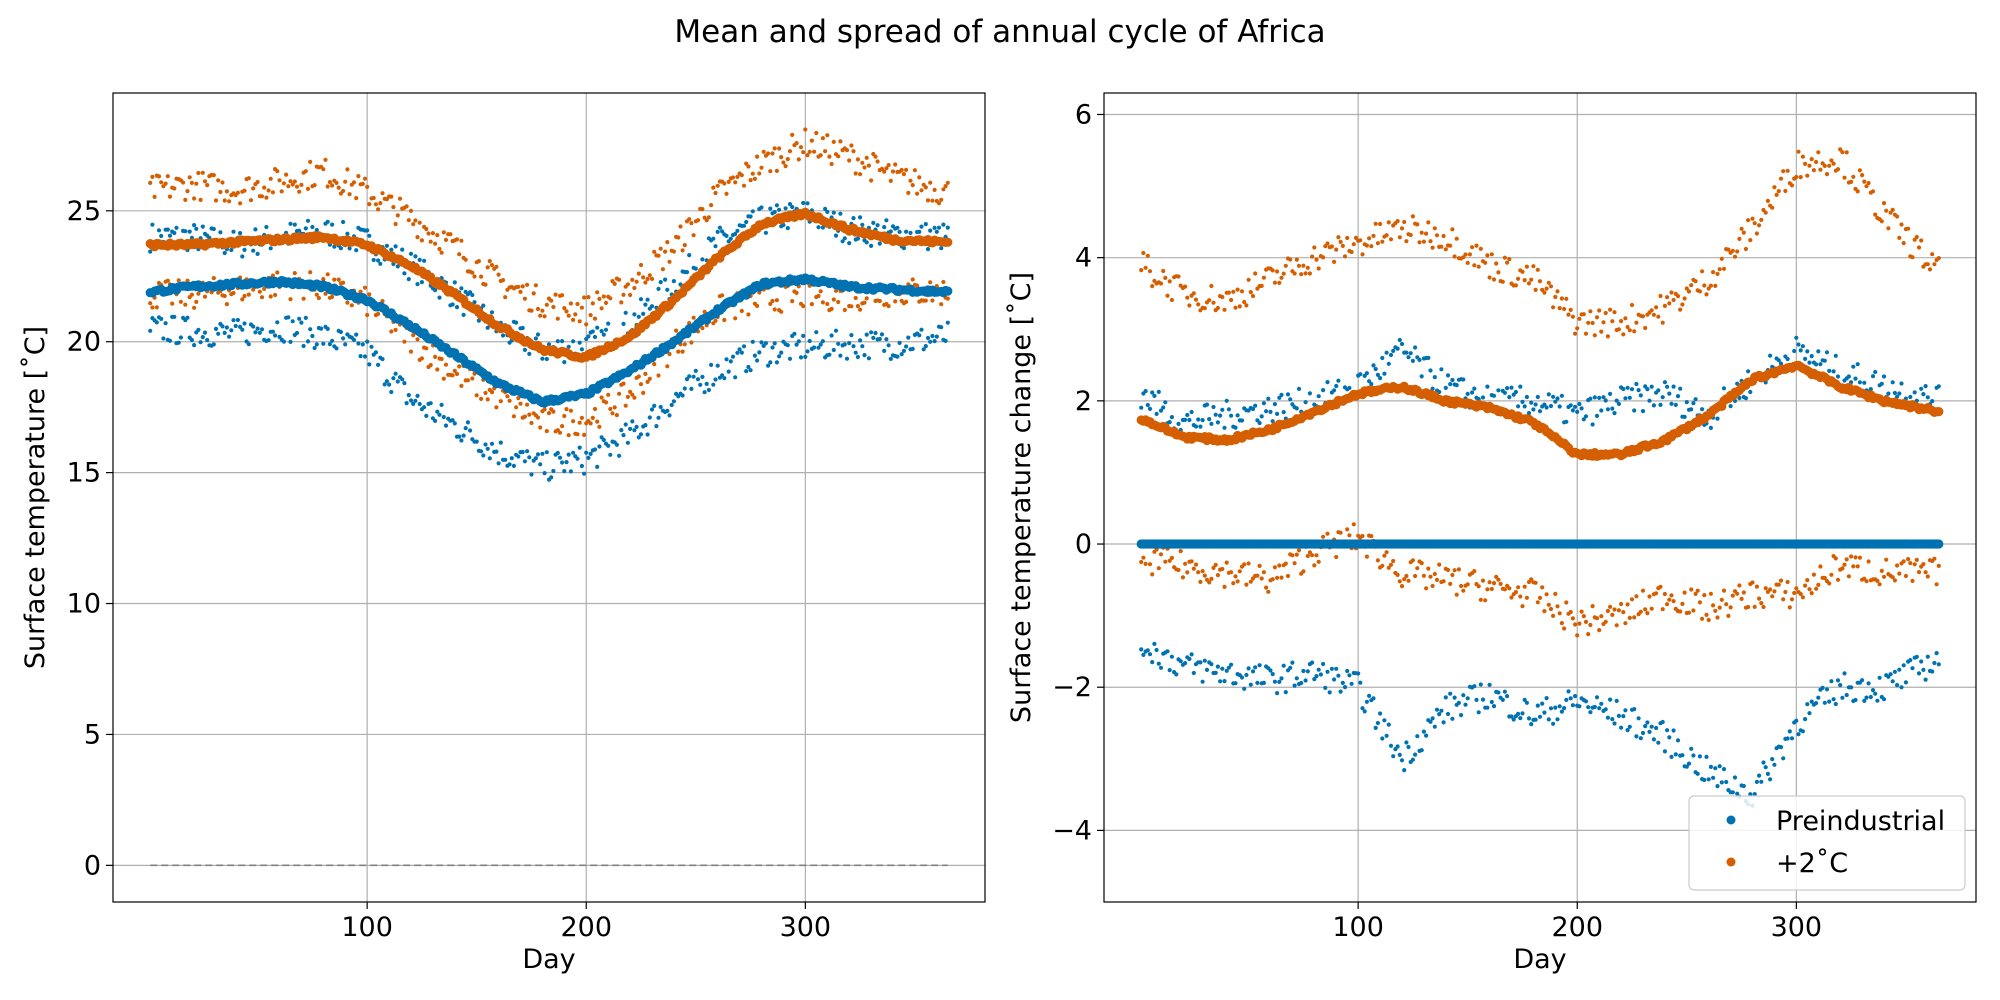 The image size is (2000, 1000). Describe the element at coordinates (1827, 843) in the screenshot. I see `legend: Preindustrial+2˚C` at that location.